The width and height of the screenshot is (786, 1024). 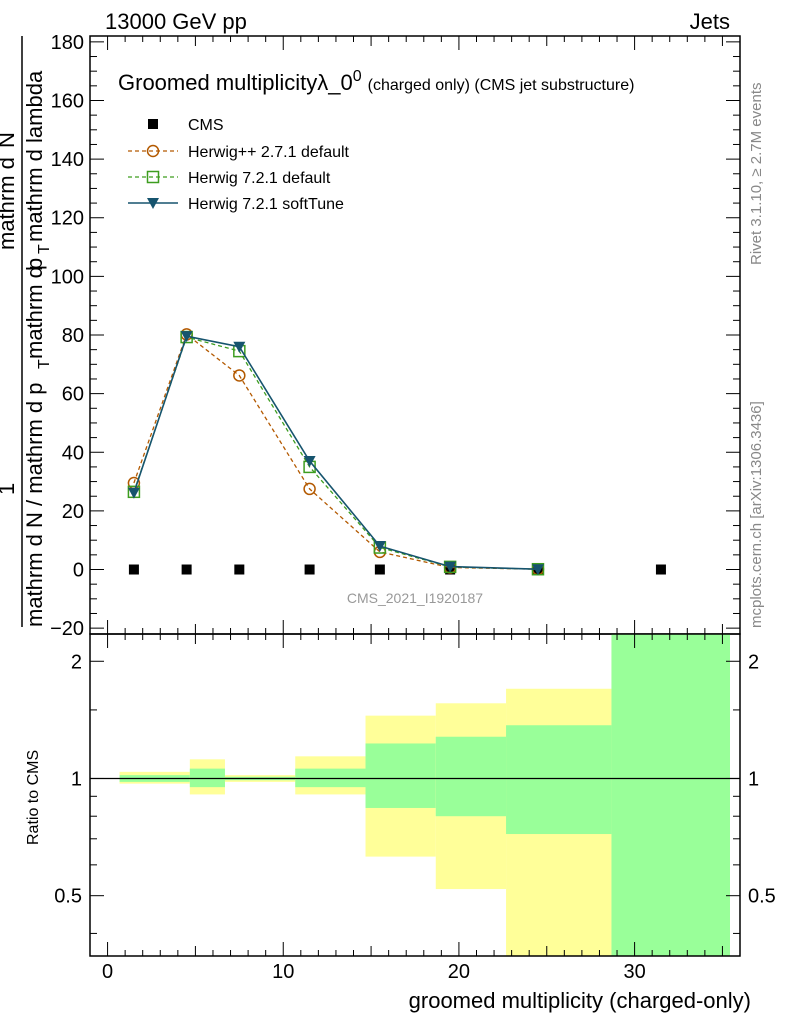 What do you see at coordinates (756, 174) in the screenshot?
I see `rivet-version-label: Rivet 3.1.10, ≥ 2.7M events` at bounding box center [756, 174].